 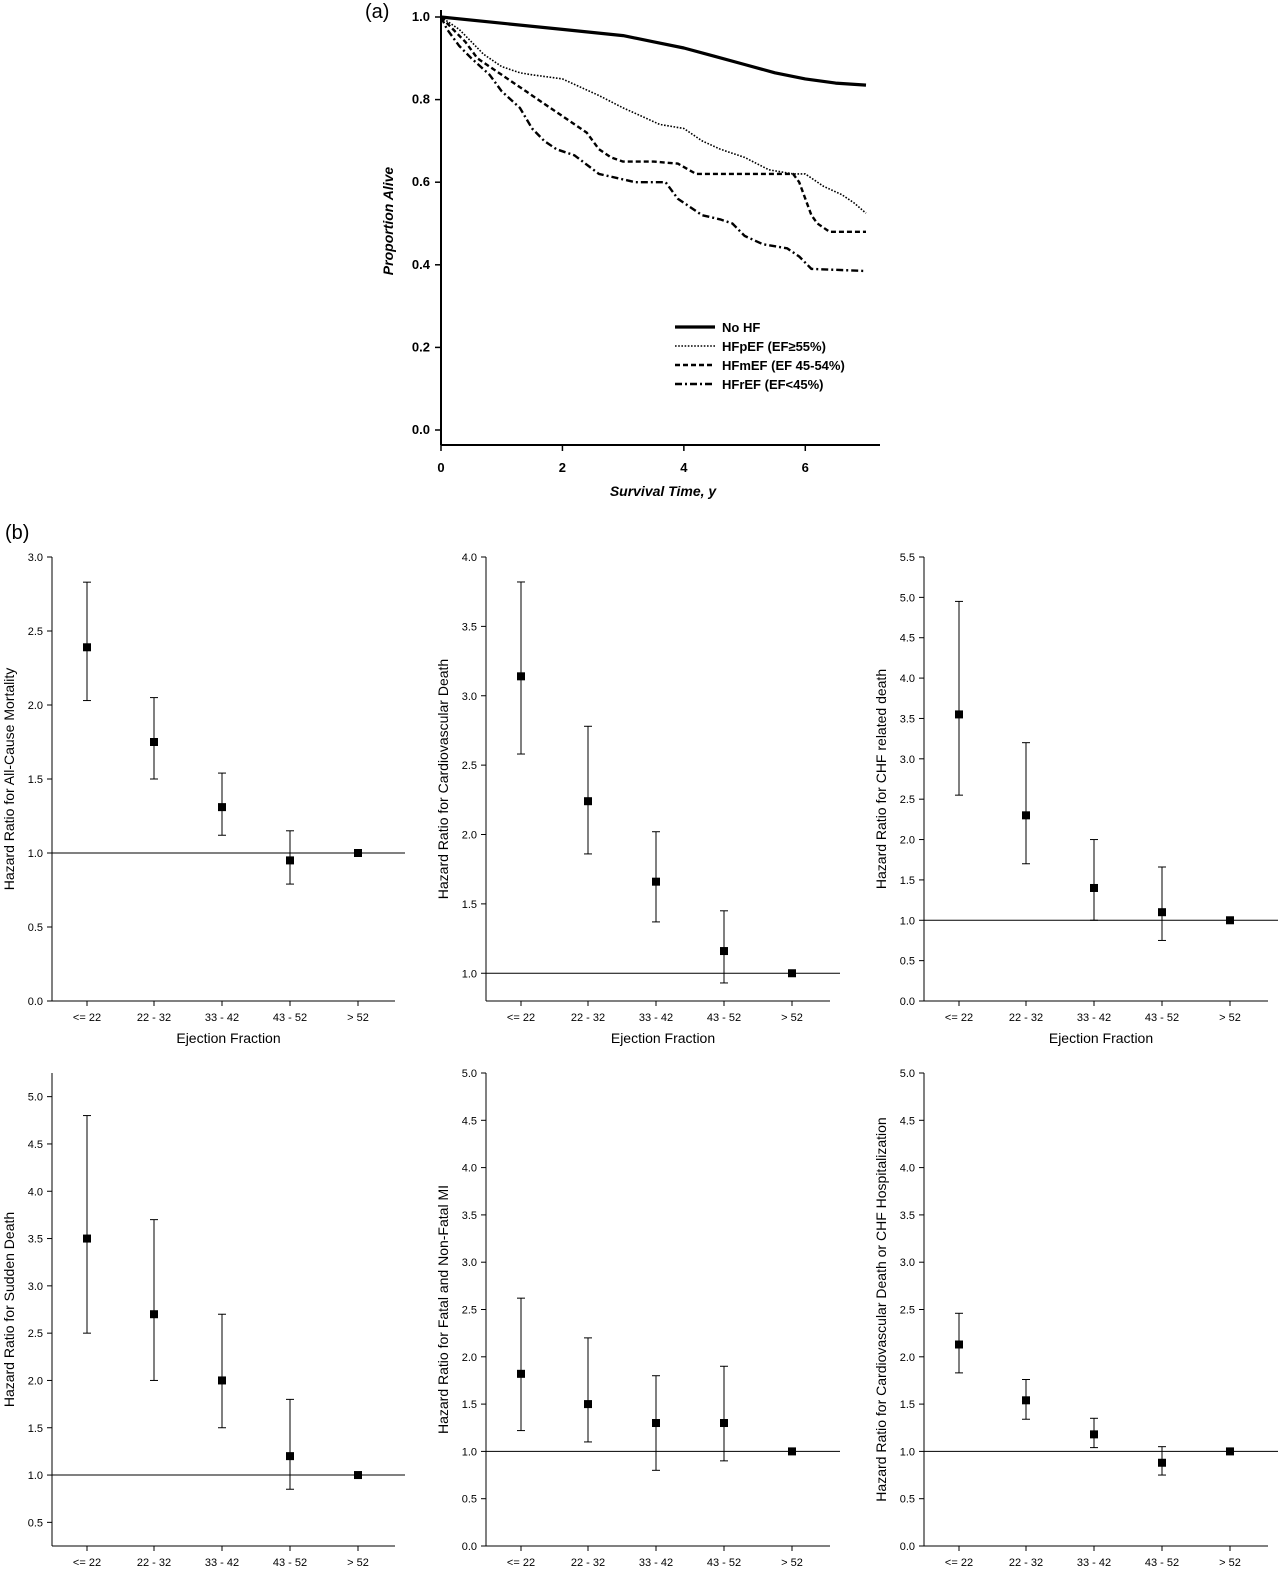 What do you see at coordinates (421, 181) in the screenshot?
I see `y-tick-label: 0.6` at bounding box center [421, 181].